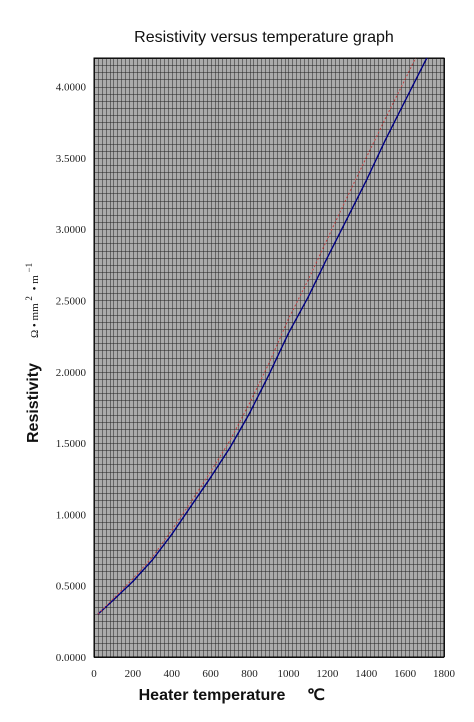 Image resolution: width=474 pixels, height=722 pixels. Describe the element at coordinates (172, 674) in the screenshot. I see `x-tick-label: 400` at that location.